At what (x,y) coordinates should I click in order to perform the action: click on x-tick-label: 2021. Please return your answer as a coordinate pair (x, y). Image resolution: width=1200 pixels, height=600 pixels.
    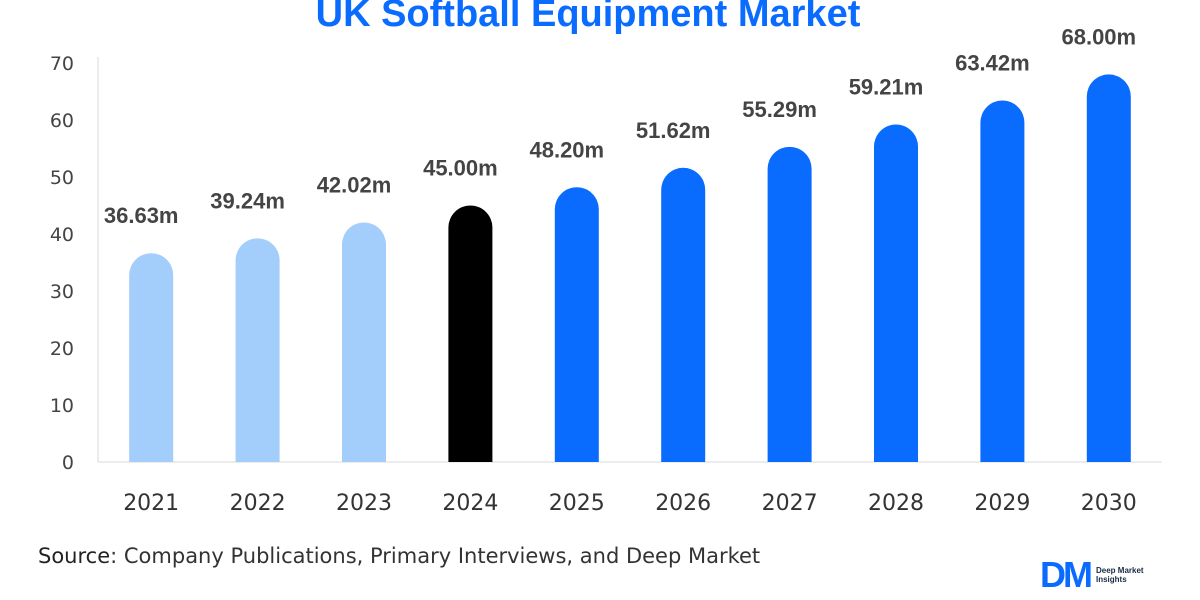
    Looking at the image, I should click on (151, 503).